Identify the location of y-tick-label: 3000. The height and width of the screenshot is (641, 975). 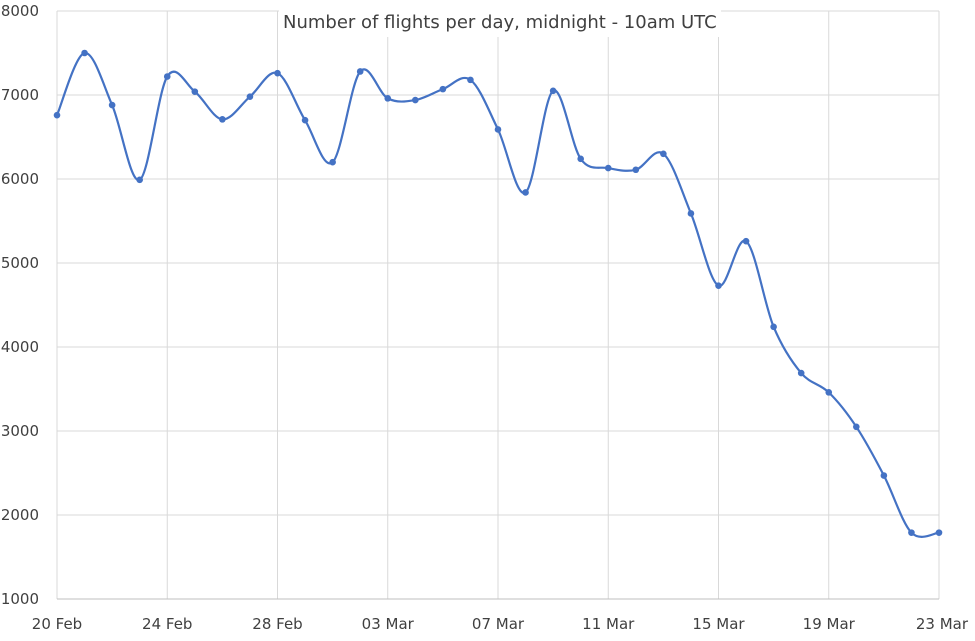
(20, 431).